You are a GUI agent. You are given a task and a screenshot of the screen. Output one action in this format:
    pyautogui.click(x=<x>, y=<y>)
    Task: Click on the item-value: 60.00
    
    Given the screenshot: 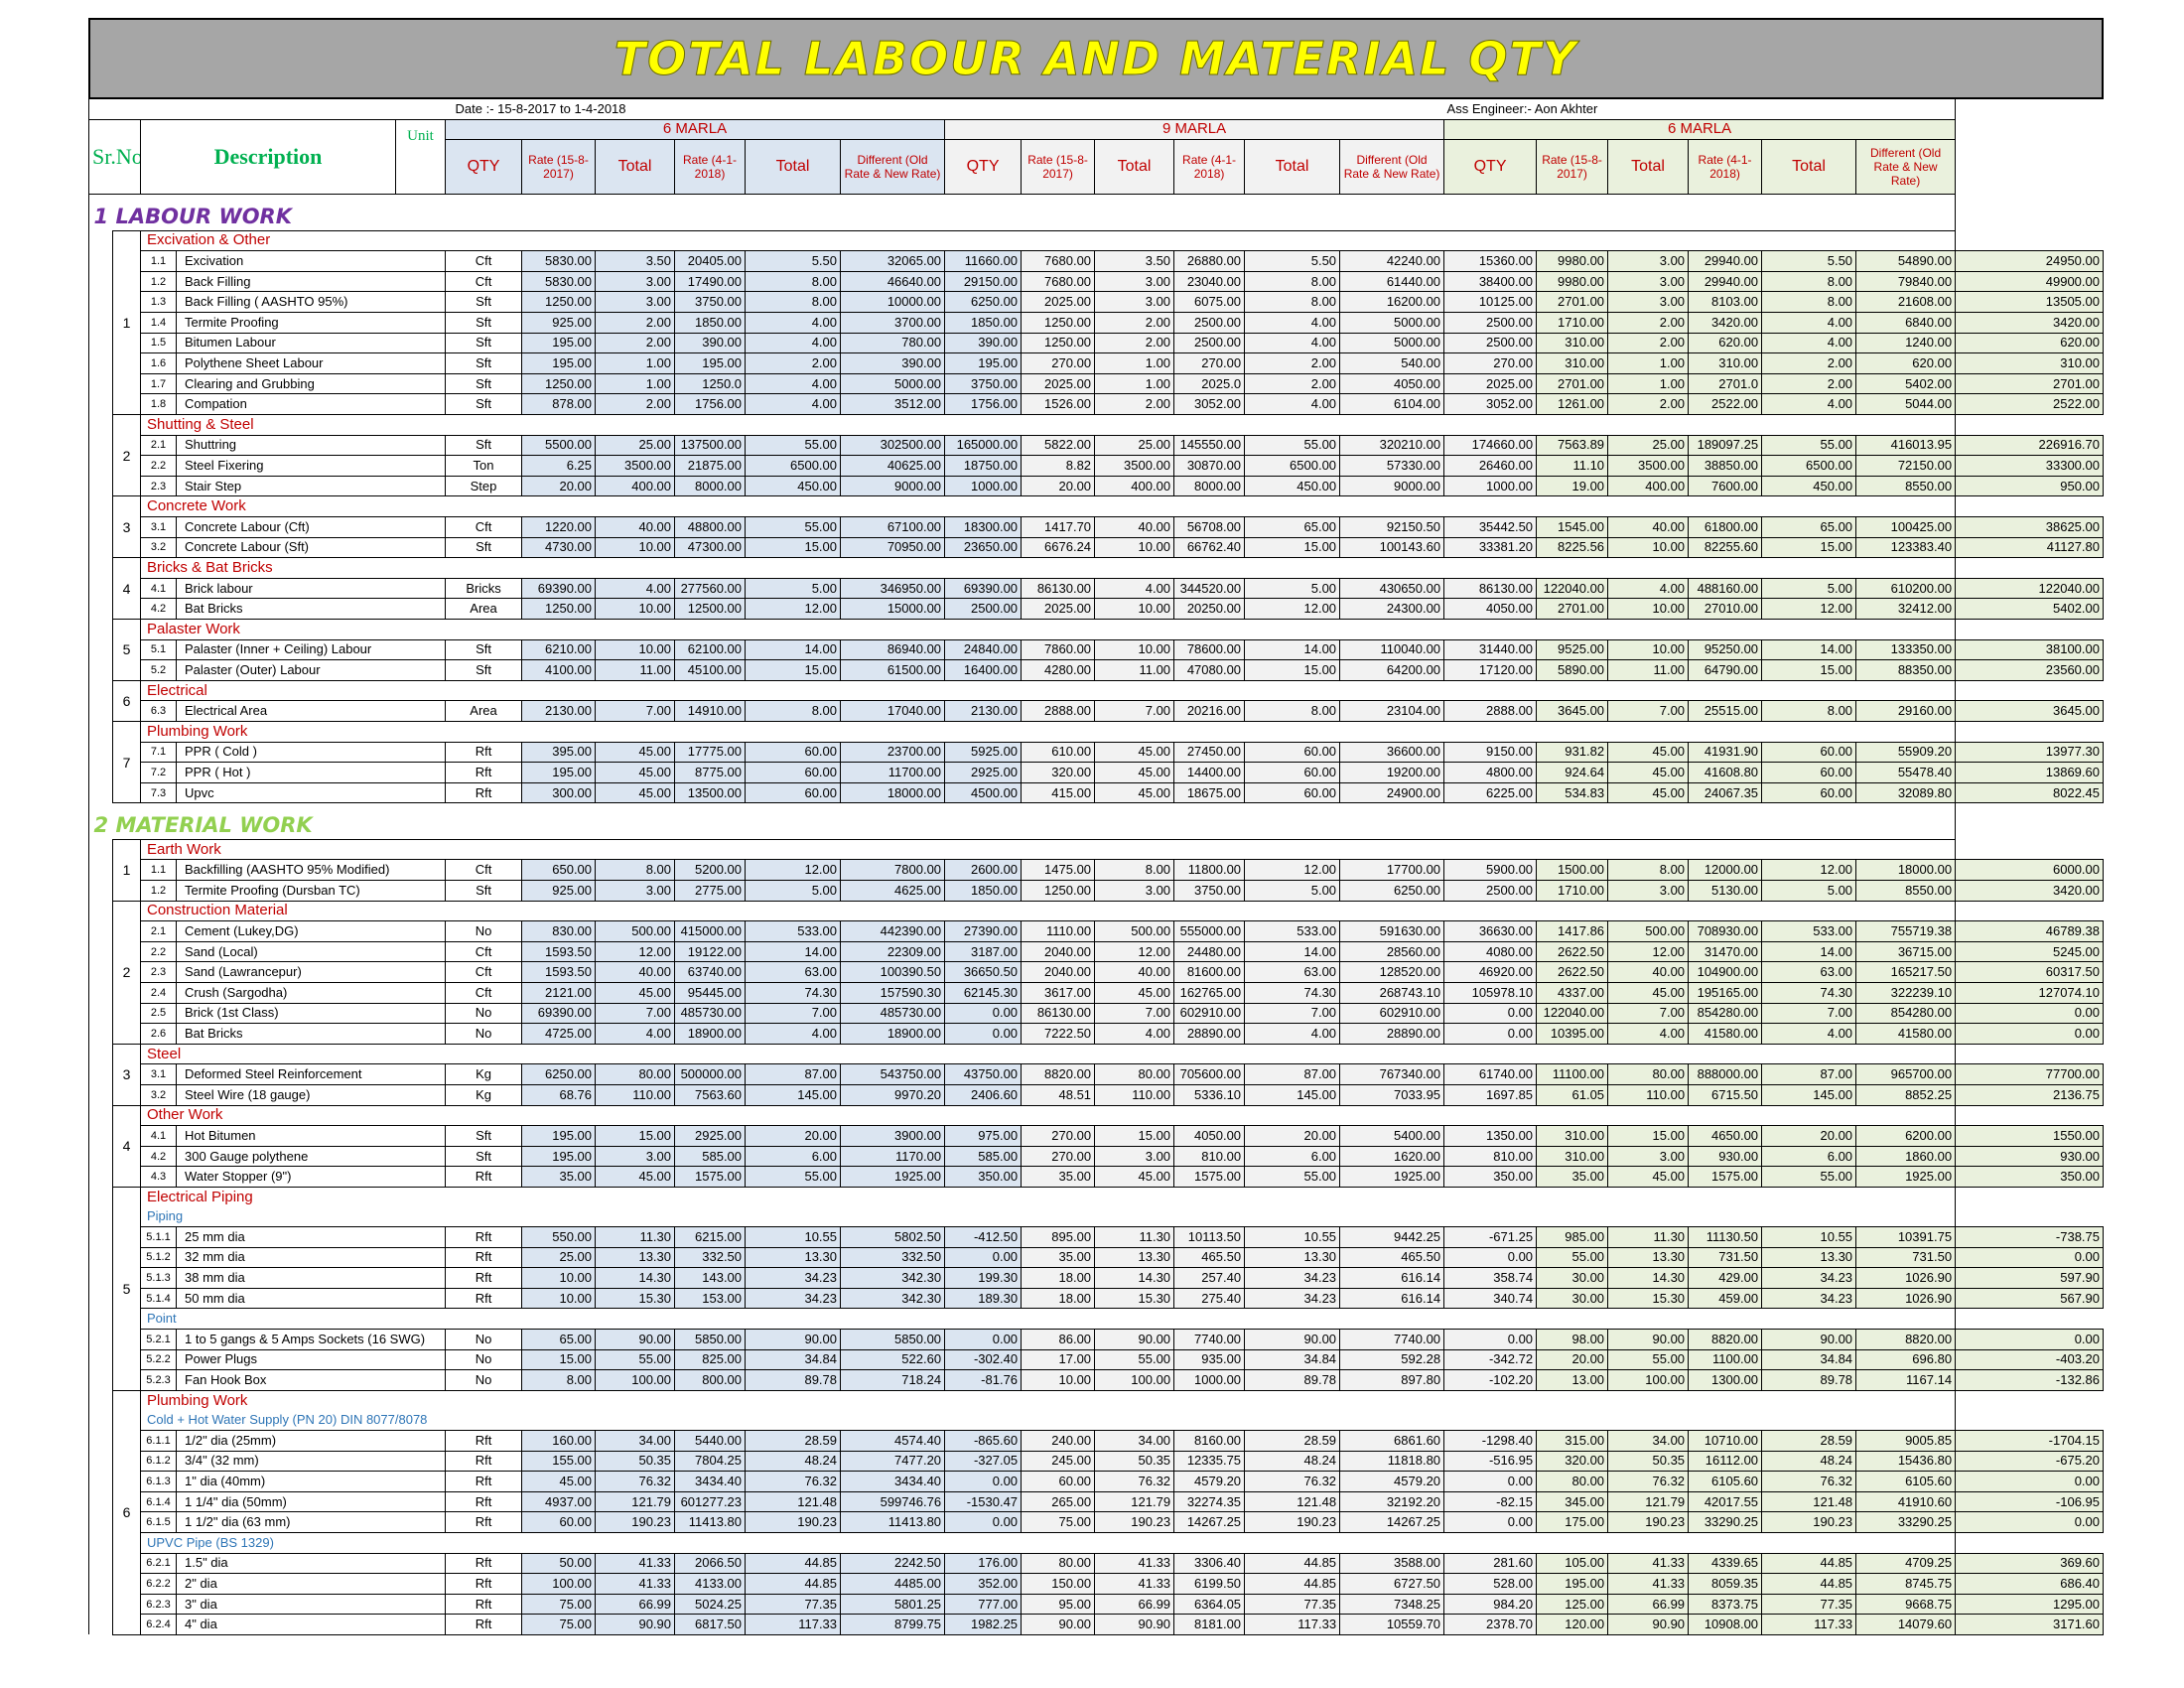 What is the action you would take?
    pyautogui.click(x=1809, y=752)
    